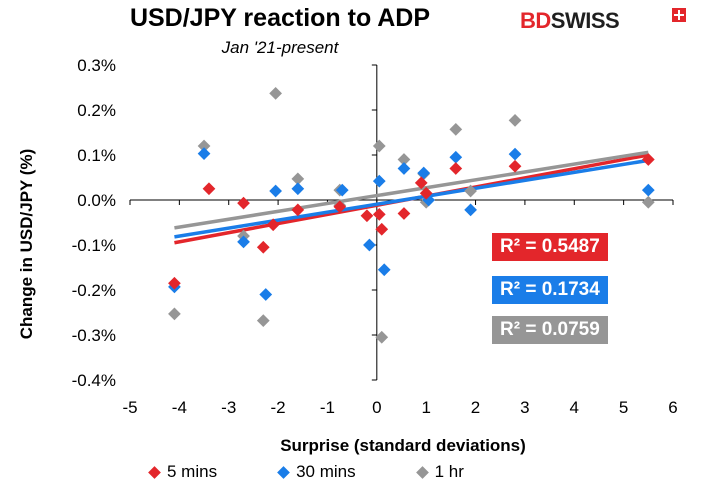  I want to click on y-tick-label: -0.1%, so click(94, 245).